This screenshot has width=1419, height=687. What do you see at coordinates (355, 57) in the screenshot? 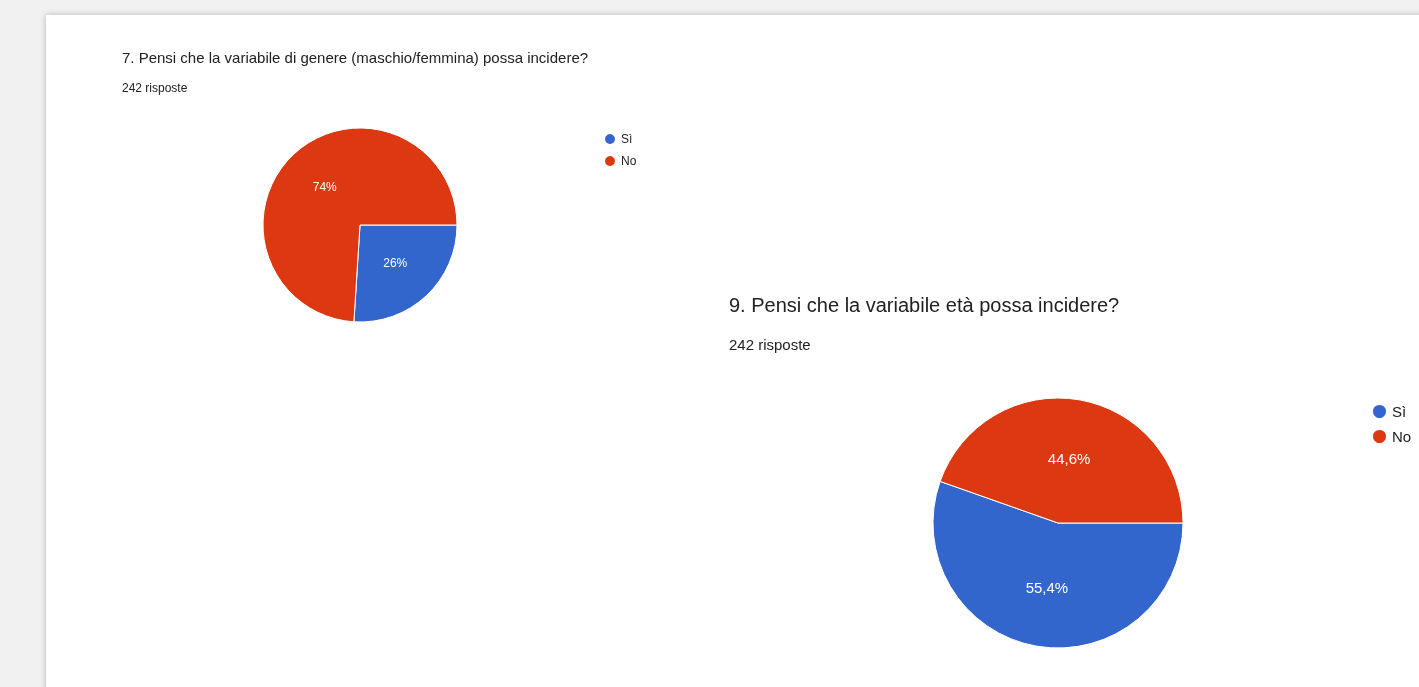
I see `chart-title: 7. Pensi che la variabile di genere (maschio/femmina) possa incidere?` at bounding box center [355, 57].